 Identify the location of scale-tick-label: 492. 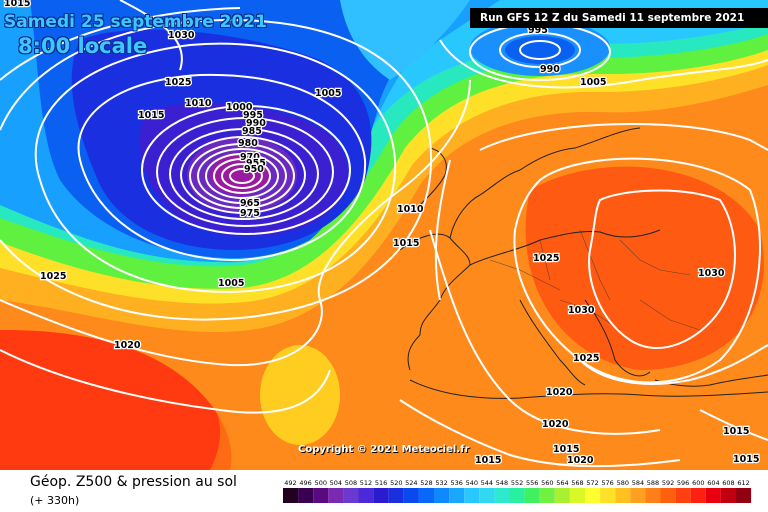
(290, 483).